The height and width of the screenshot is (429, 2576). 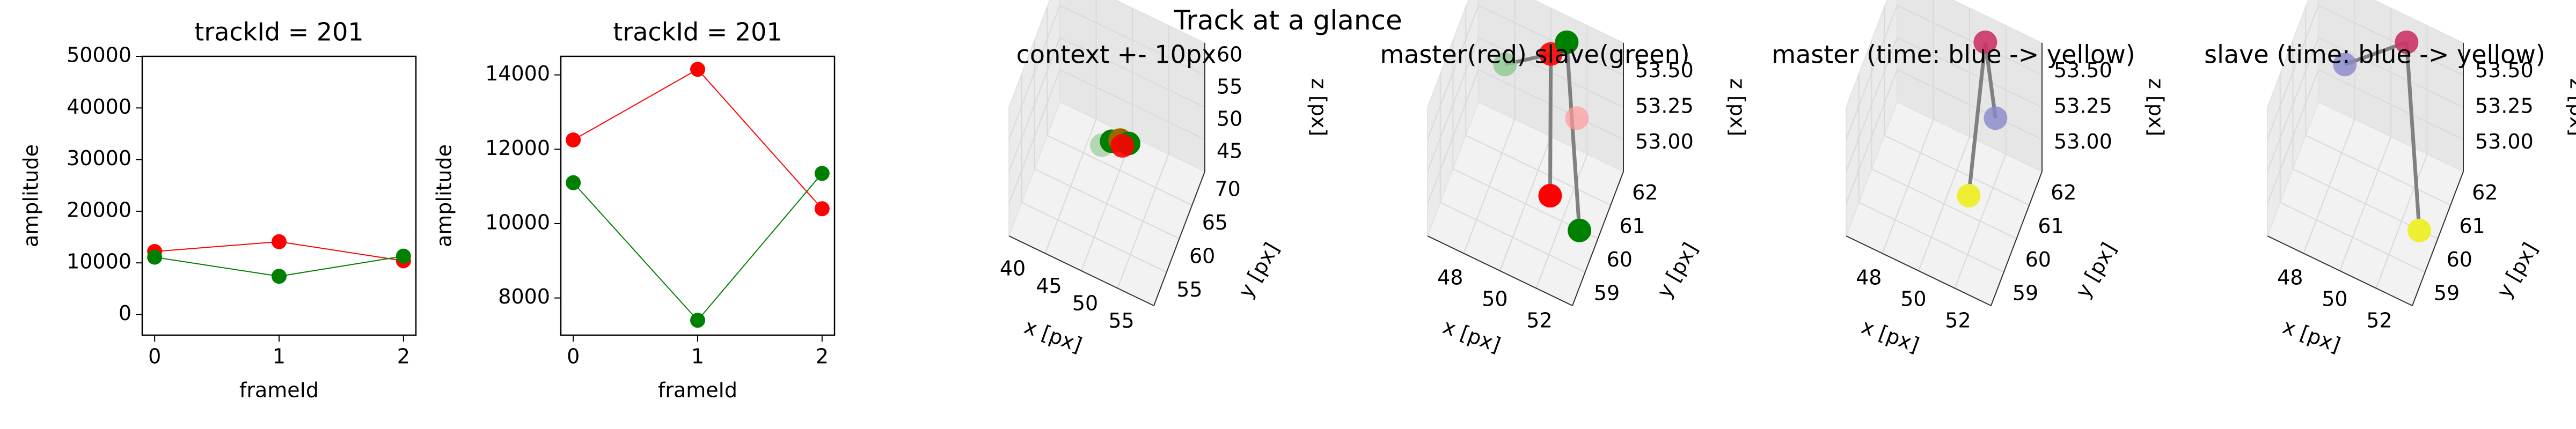 I want to click on x-tick-label: 55, so click(x=1121, y=320).